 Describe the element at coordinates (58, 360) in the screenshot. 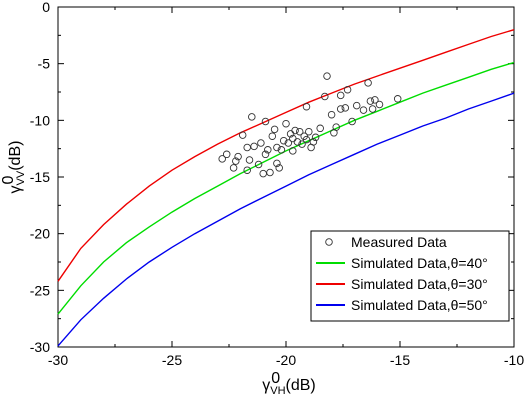

I see `x-tick-label: -30` at that location.